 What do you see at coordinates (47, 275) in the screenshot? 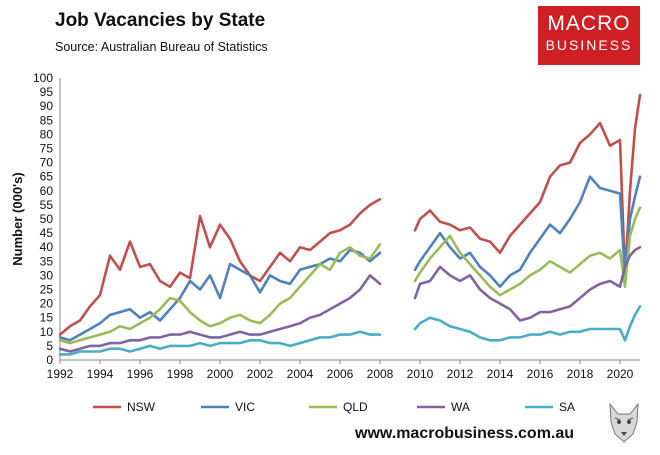
I see `y-tick-label: 30` at bounding box center [47, 275].